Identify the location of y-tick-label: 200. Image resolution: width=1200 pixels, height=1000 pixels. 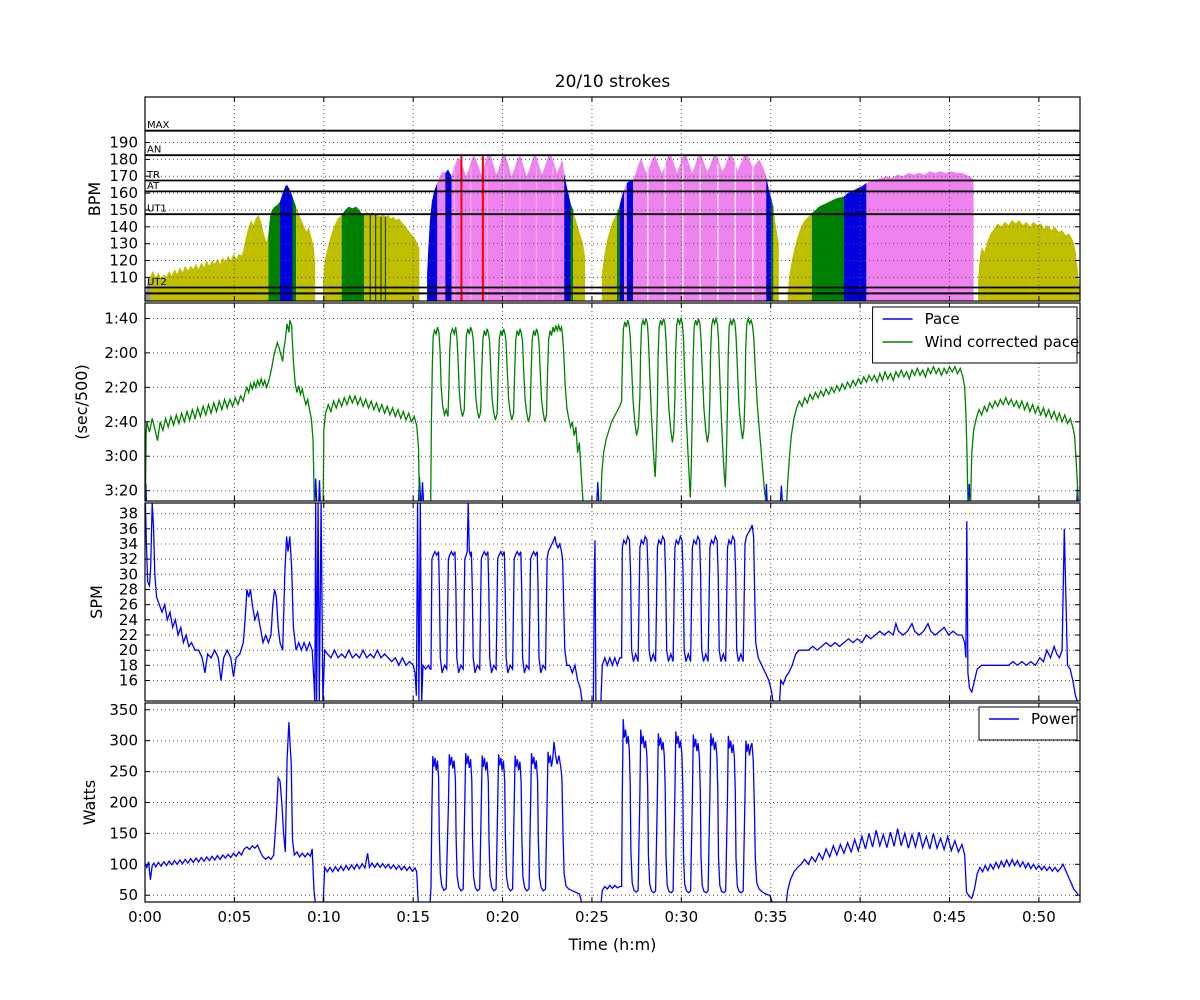
(123, 803).